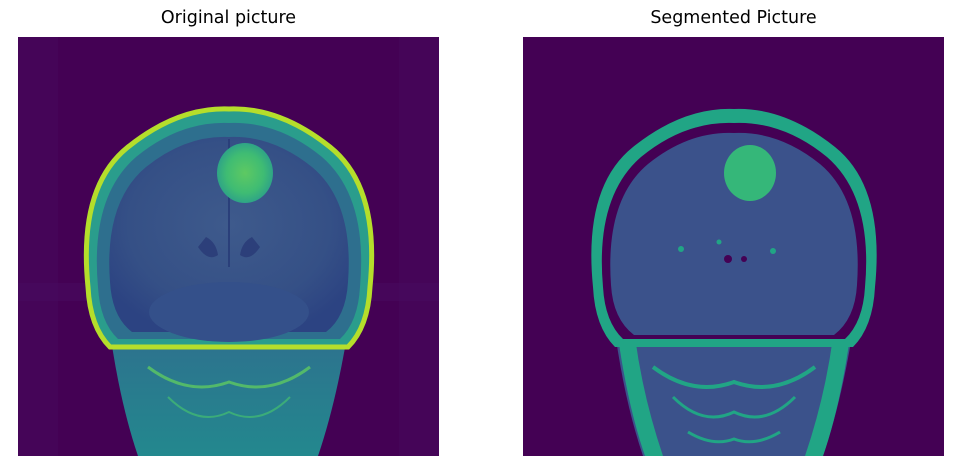 This screenshot has height=467, width=959. What do you see at coordinates (733, 18) in the screenshot?
I see `right-panel-title: Segmented Picture` at bounding box center [733, 18].